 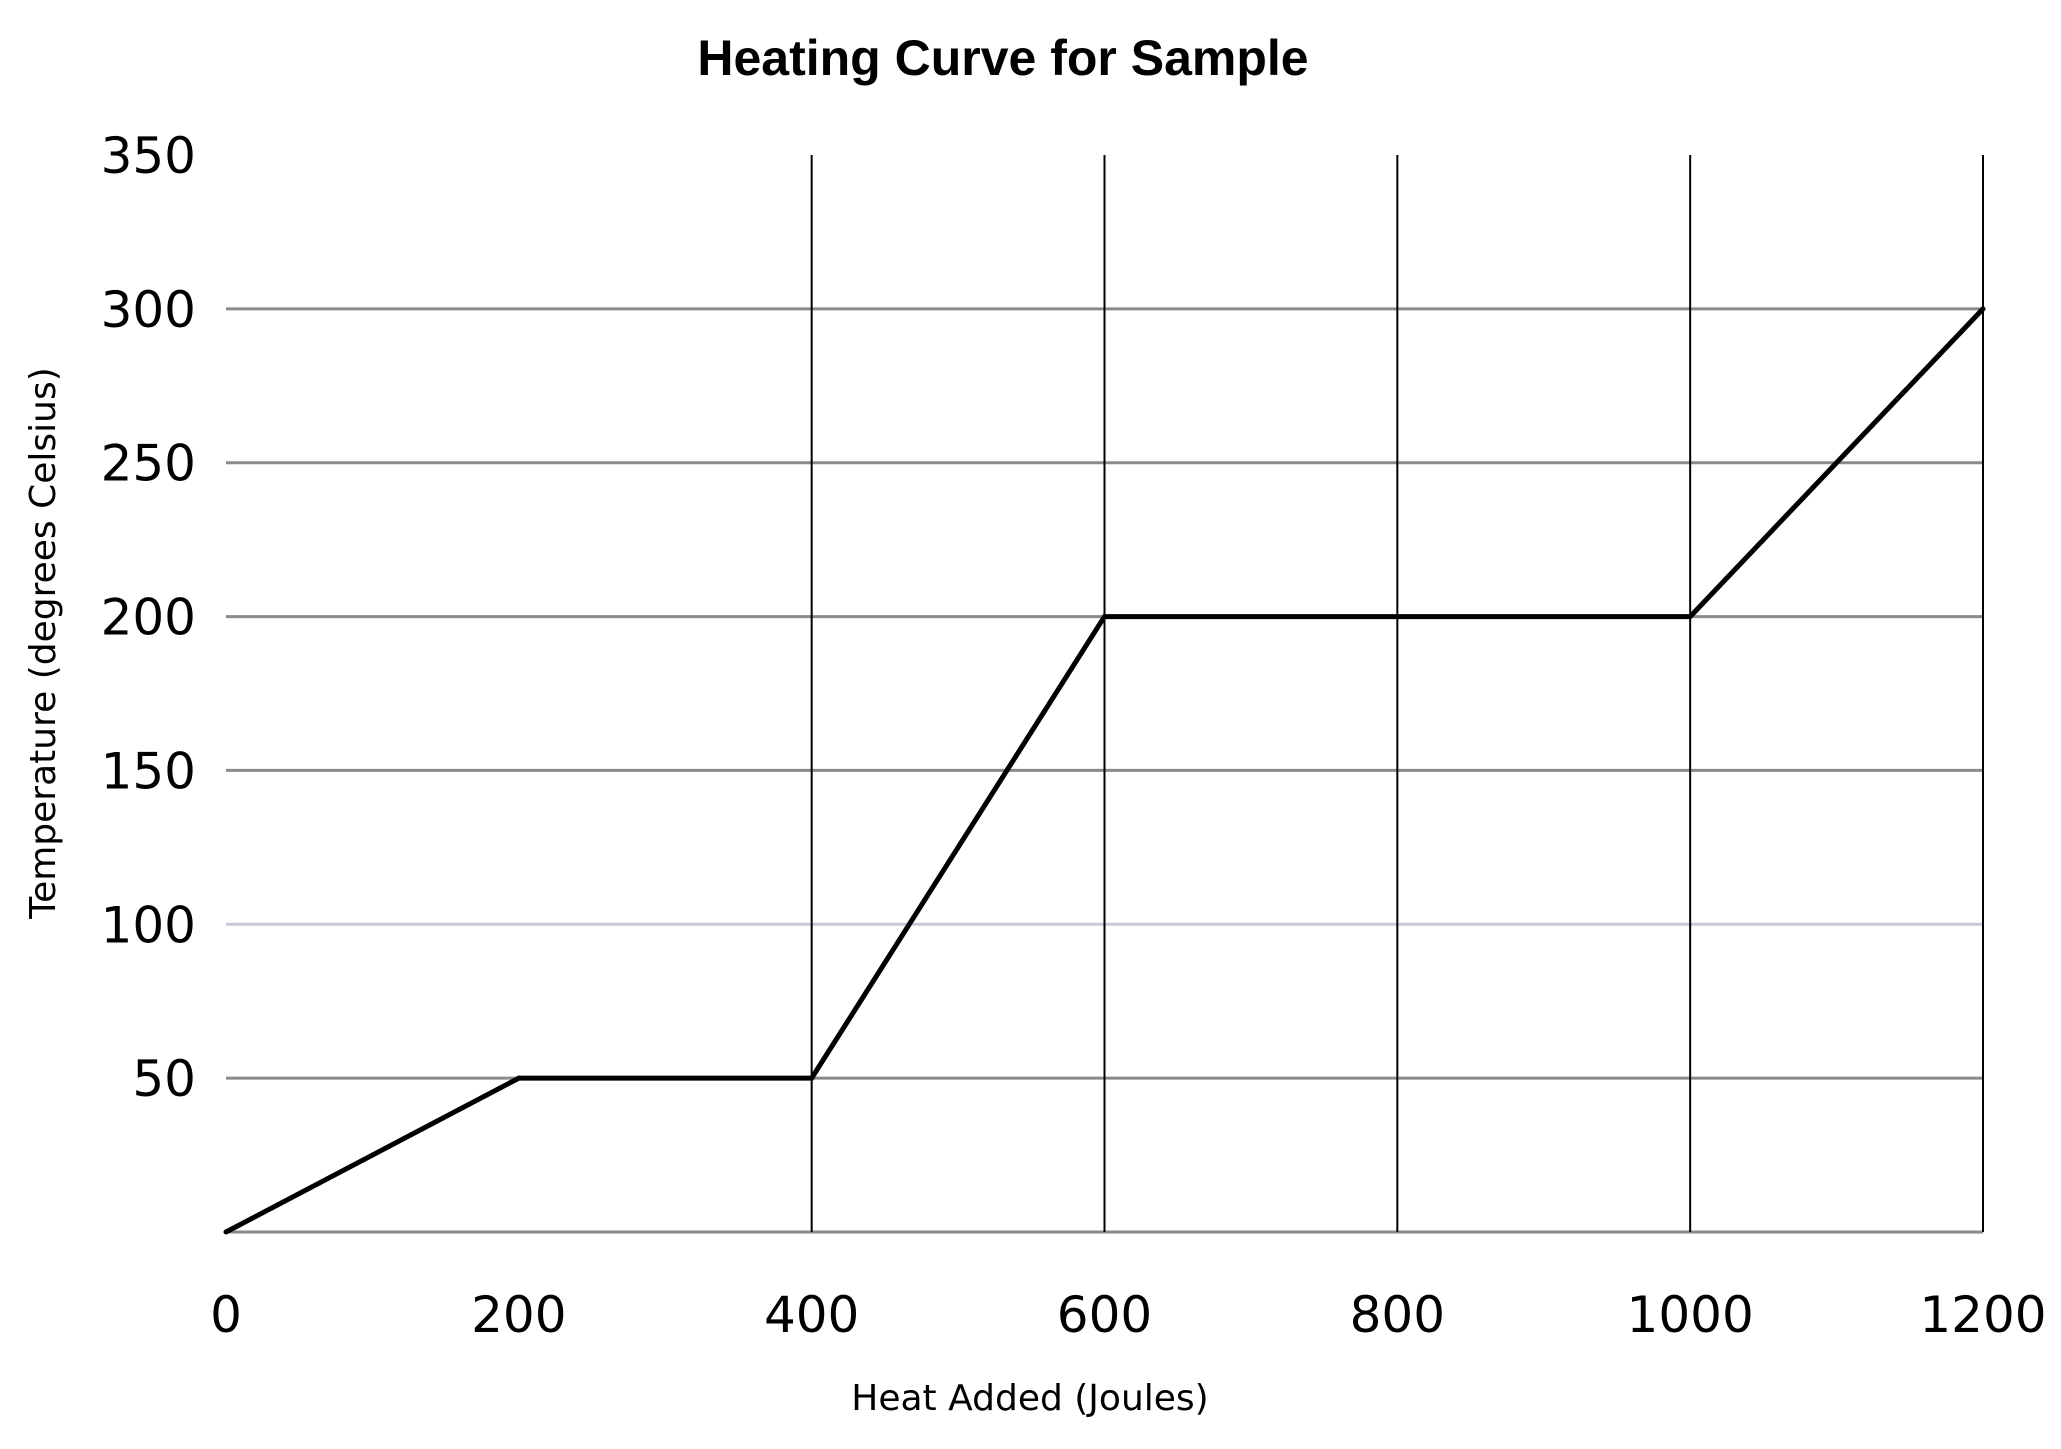 I want to click on y-tick-label: 250, so click(x=148, y=464).